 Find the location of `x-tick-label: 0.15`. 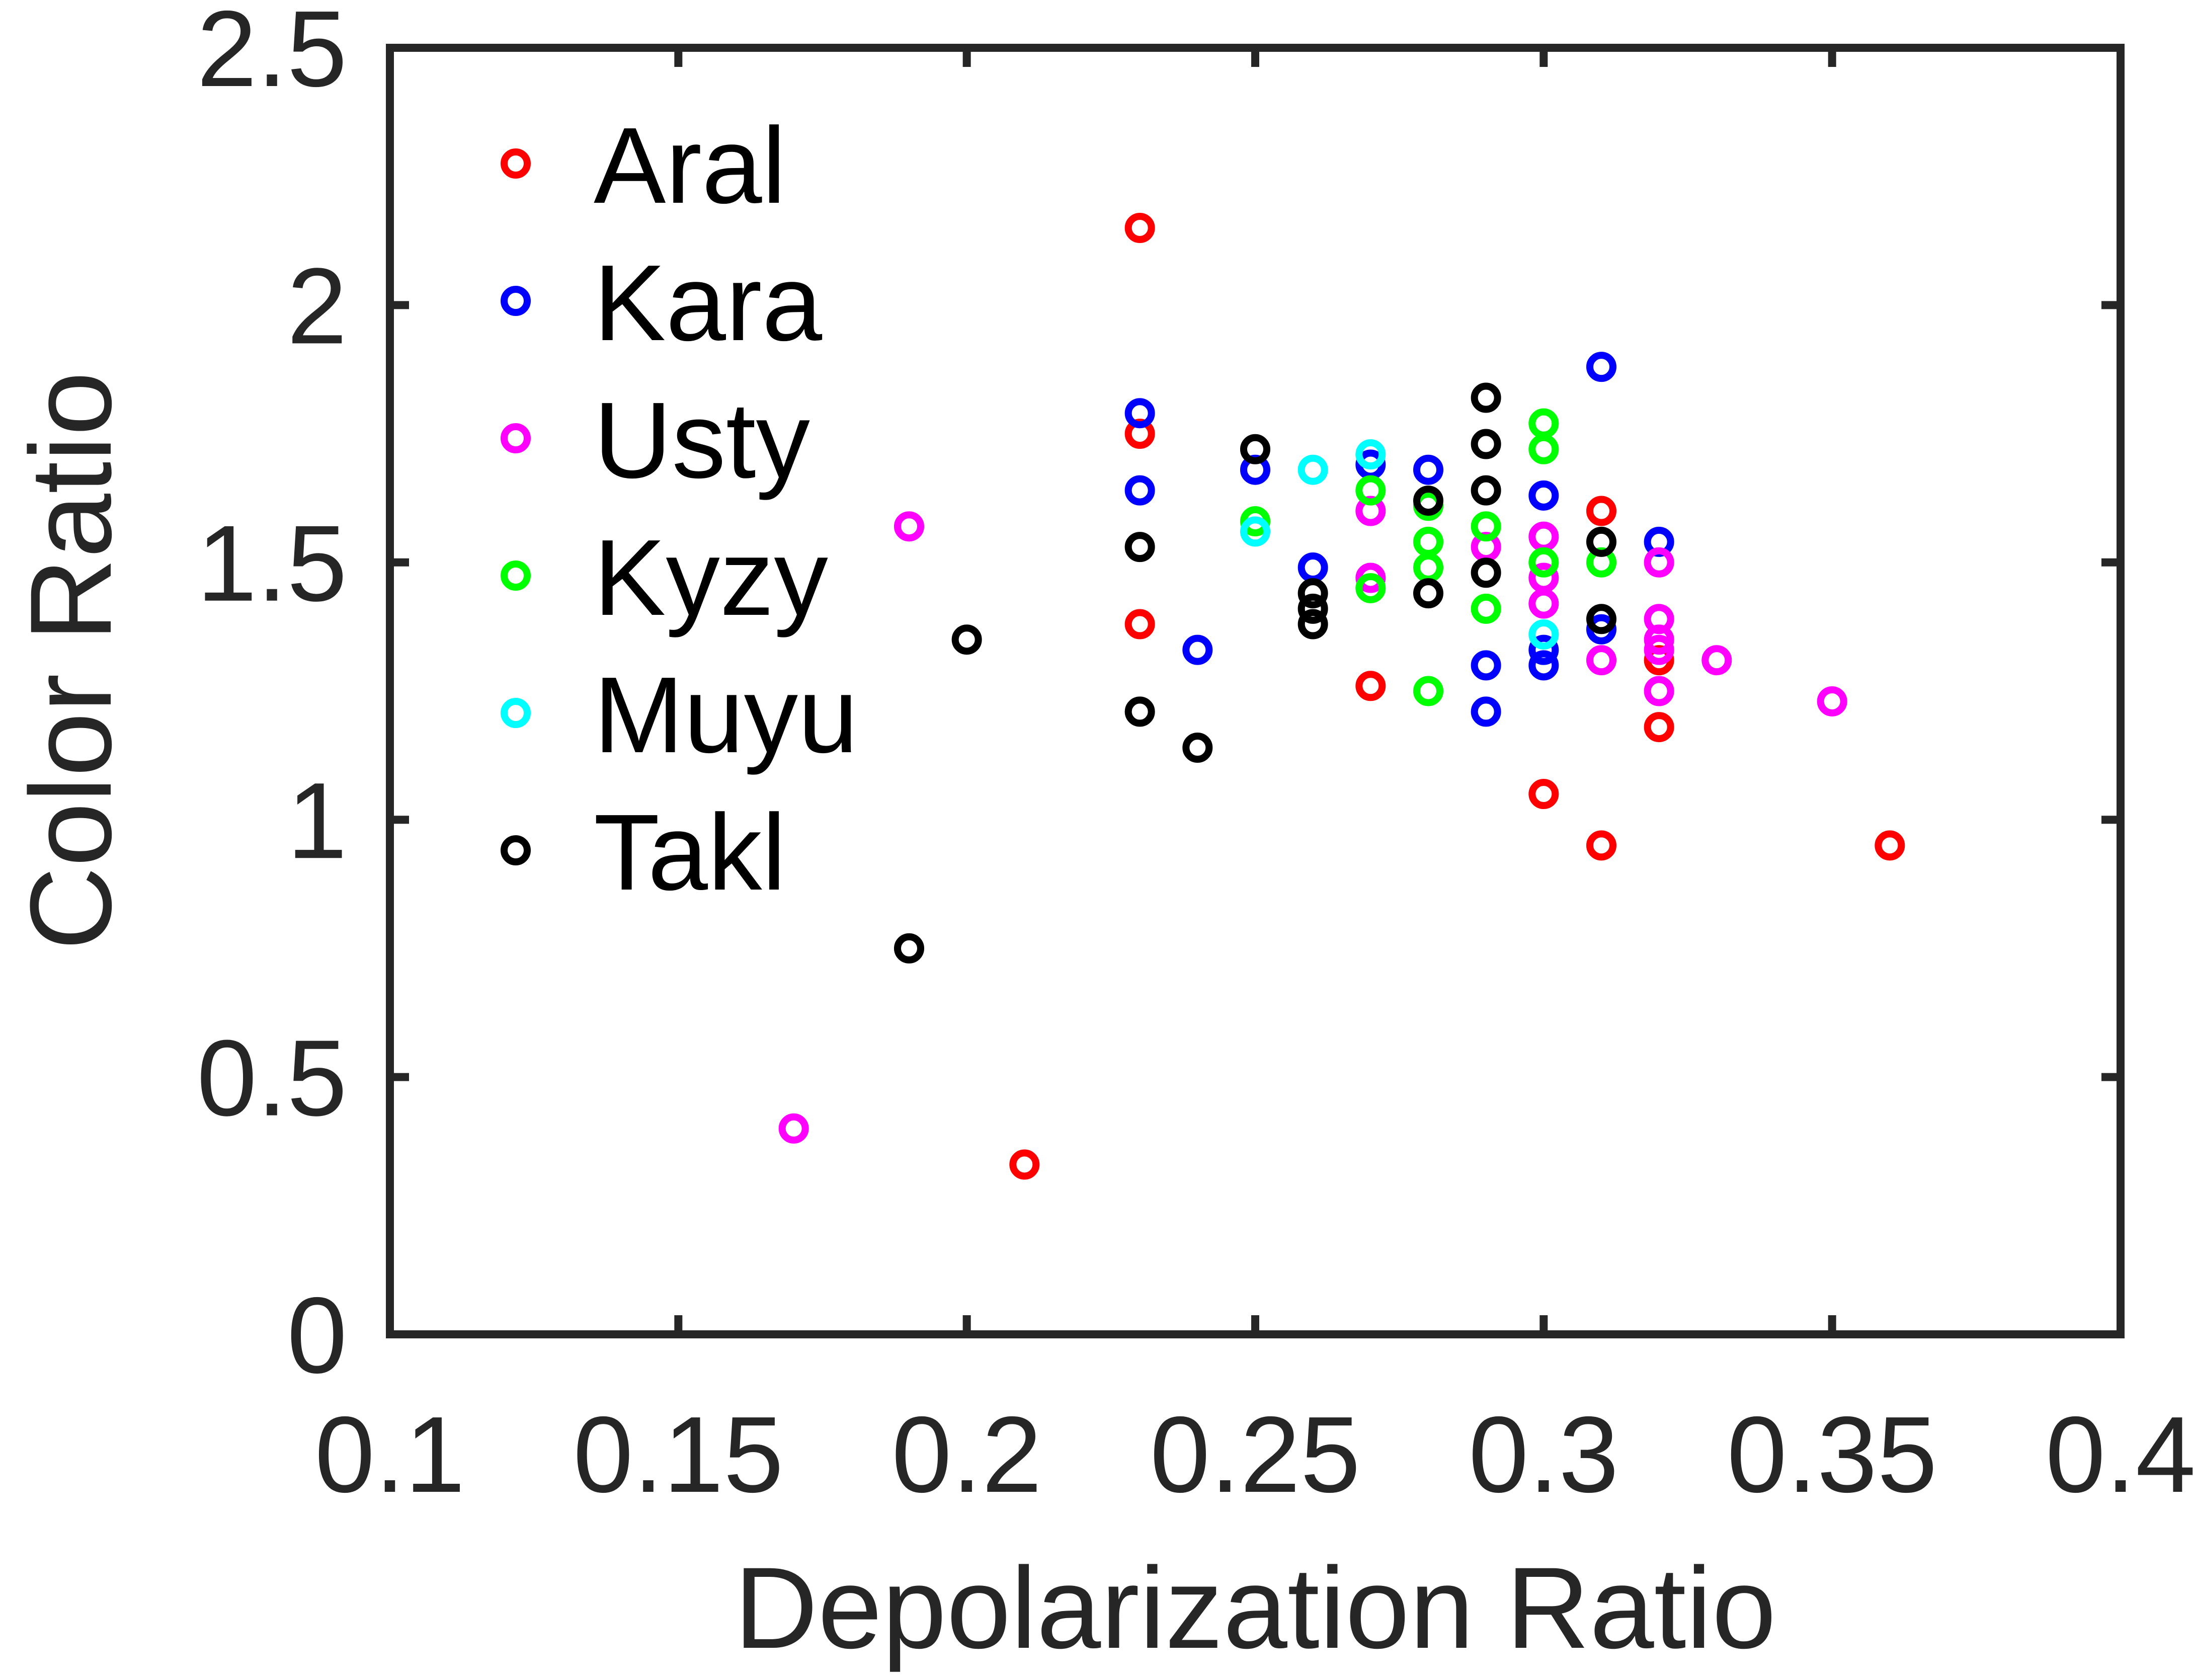

x-tick-label: 0.15 is located at coordinates (678, 1454).